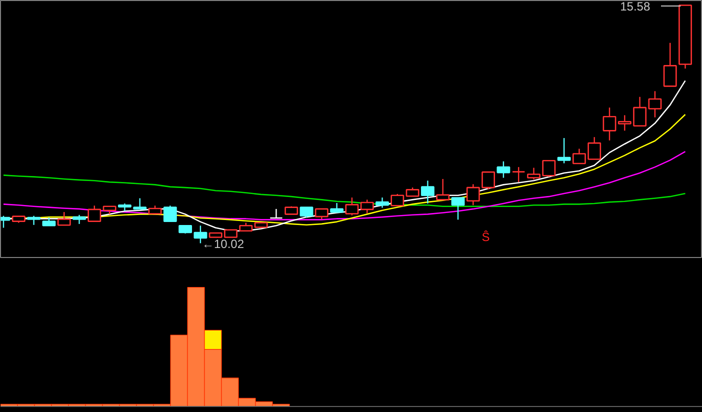 The width and height of the screenshot is (702, 412). Describe the element at coordinates (486, 237) in the screenshot. I see `annotation: Ŝ` at that location.